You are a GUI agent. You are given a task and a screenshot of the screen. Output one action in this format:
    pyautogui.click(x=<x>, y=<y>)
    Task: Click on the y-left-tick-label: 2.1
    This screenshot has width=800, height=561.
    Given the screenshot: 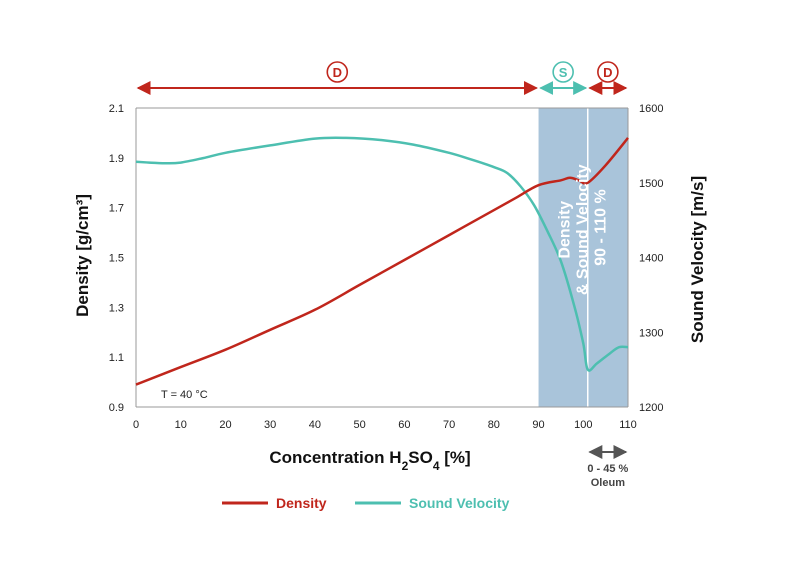 What is the action you would take?
    pyautogui.click(x=116, y=109)
    